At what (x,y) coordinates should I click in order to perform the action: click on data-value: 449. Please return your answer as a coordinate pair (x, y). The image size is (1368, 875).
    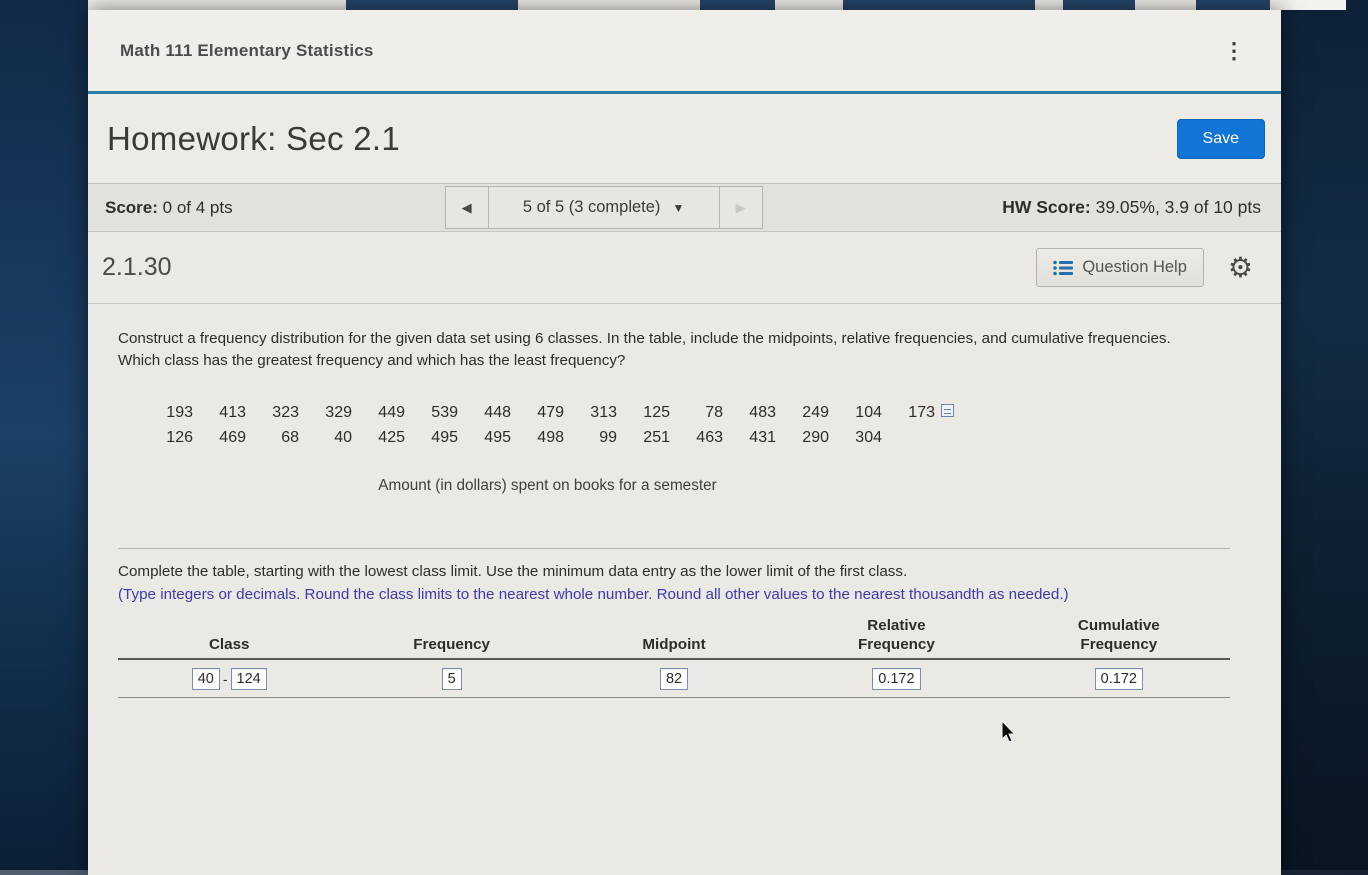
    Looking at the image, I should click on (391, 412).